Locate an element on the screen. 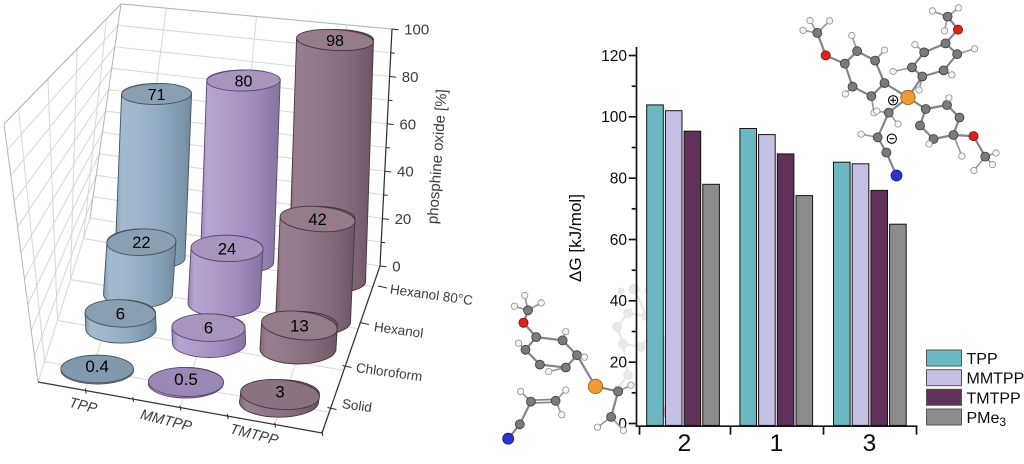 The width and height of the screenshot is (1024, 464). svg-text: 13 is located at coordinates (299, 326).